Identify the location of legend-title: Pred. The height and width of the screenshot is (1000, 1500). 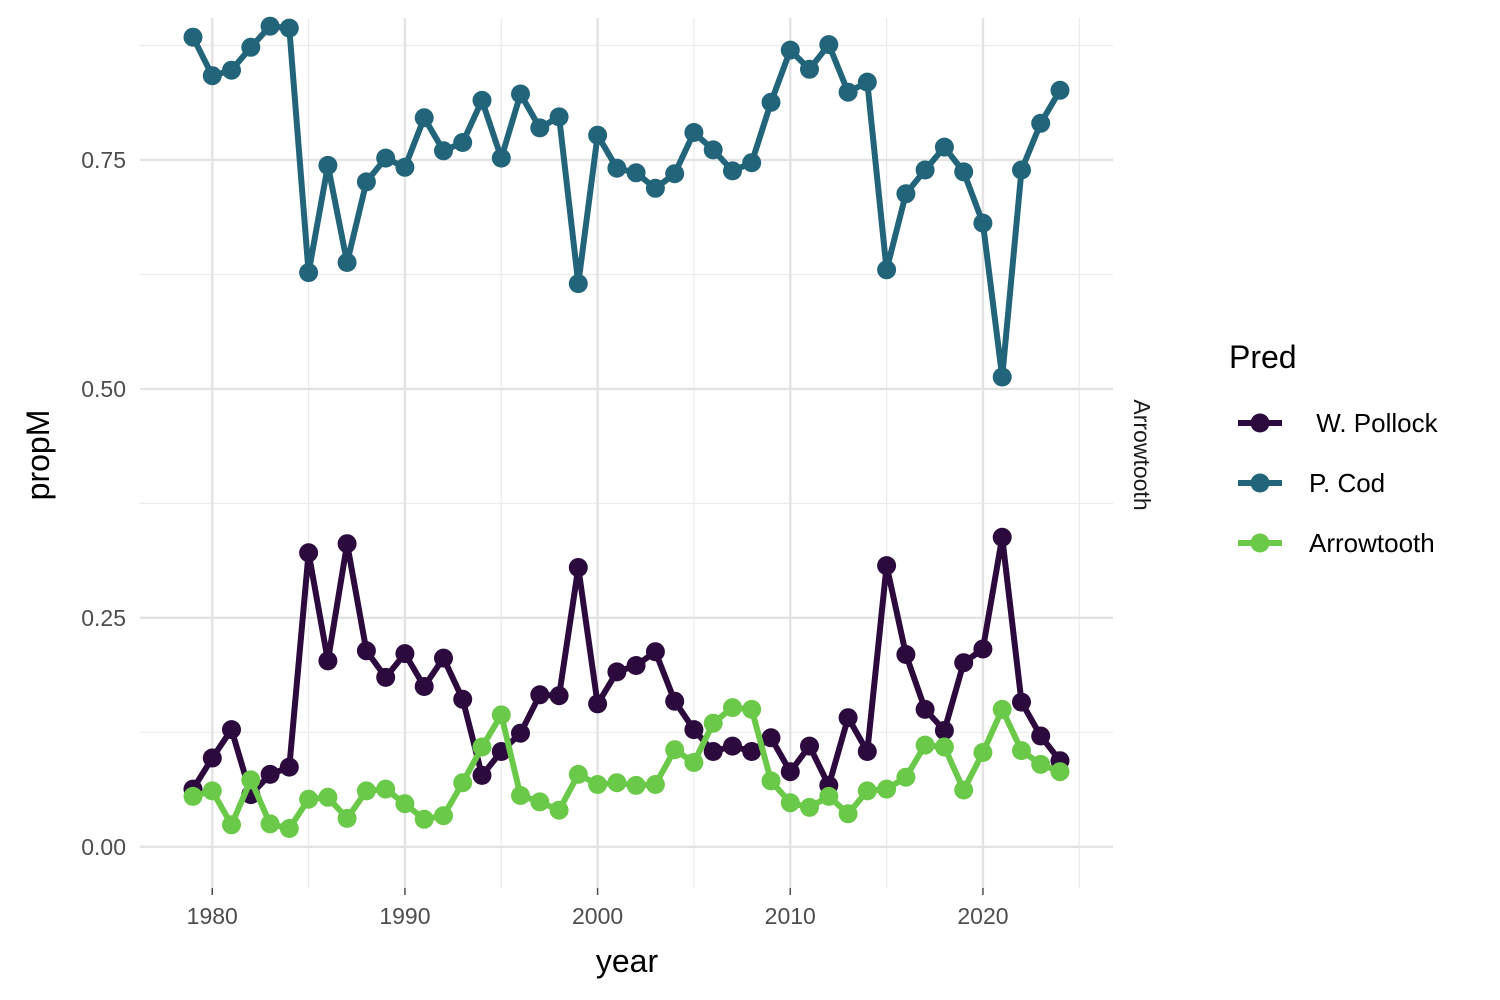
(1263, 357).